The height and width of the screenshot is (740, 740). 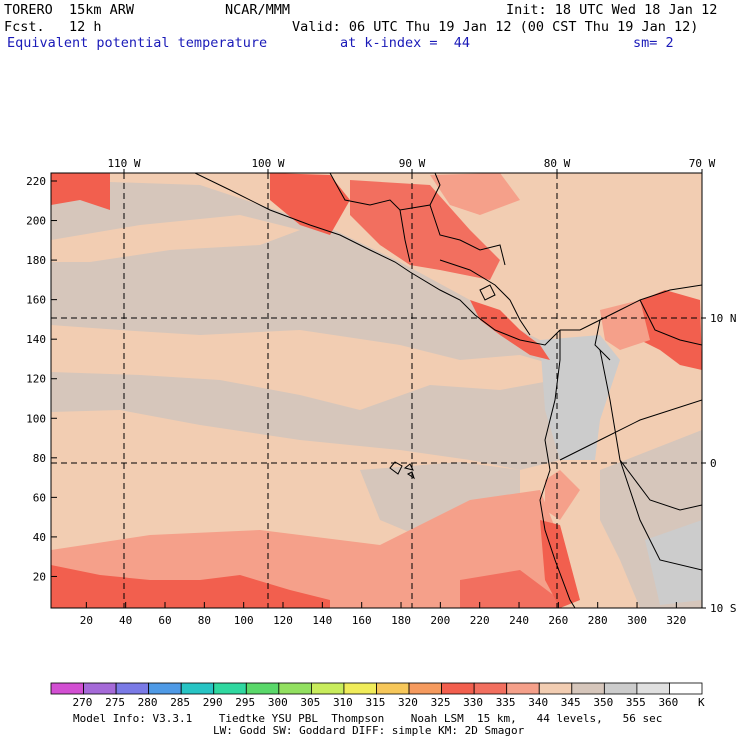 I want to click on legend-value-label: 360, so click(x=668, y=702).